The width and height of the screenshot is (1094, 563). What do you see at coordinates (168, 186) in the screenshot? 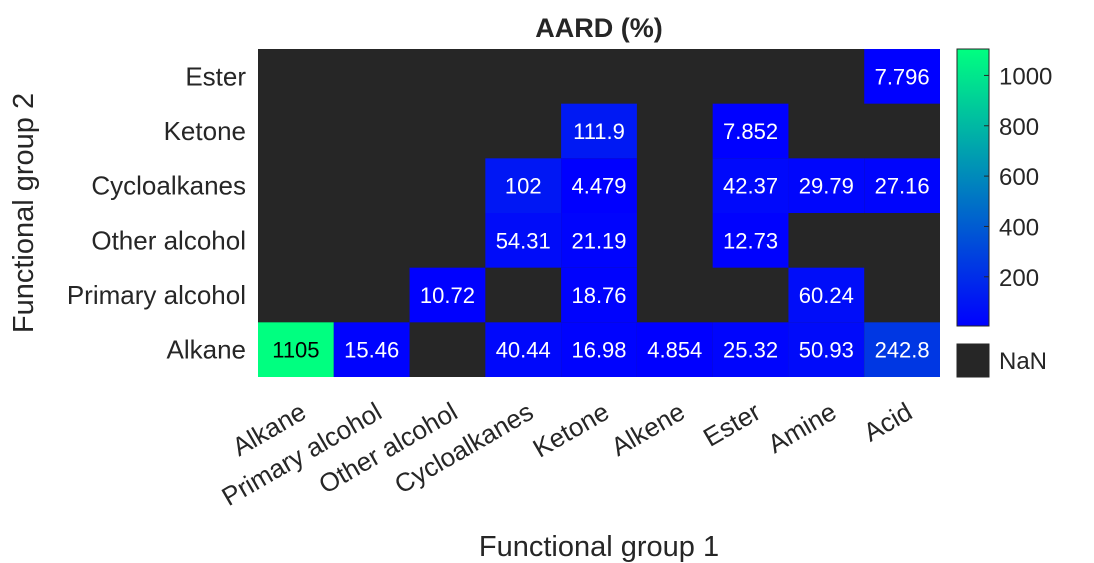
I see `y-tick-label-cycloalkanes: Cycloalkanes` at bounding box center [168, 186].